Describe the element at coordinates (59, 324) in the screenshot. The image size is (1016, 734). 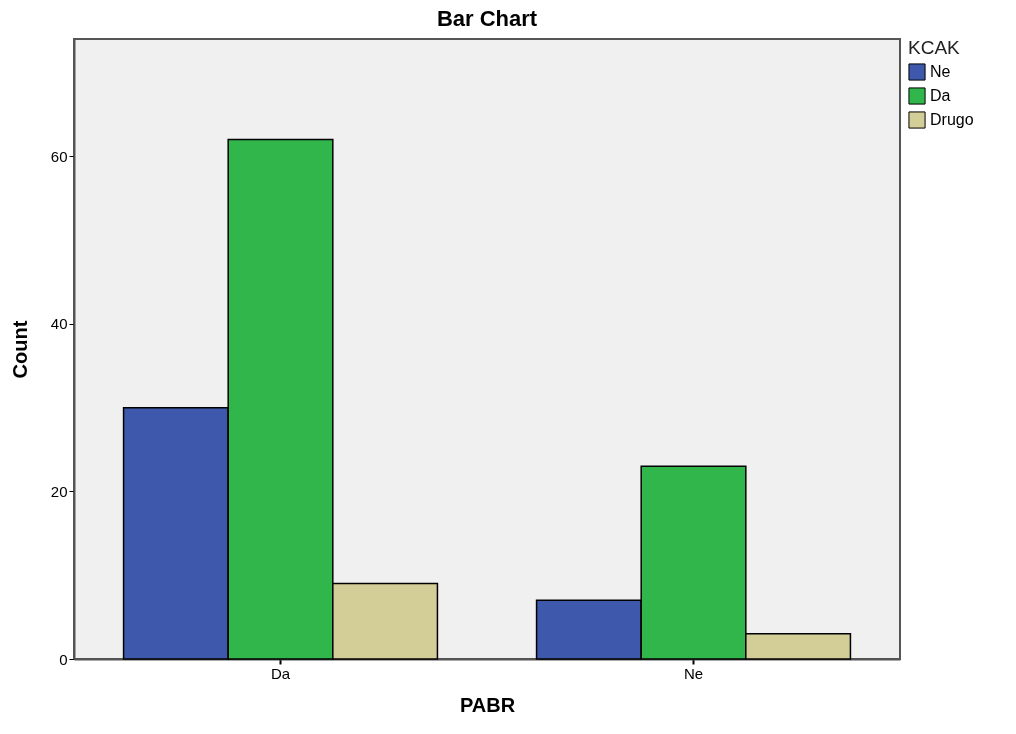
I see `y-tick-label: 40` at that location.